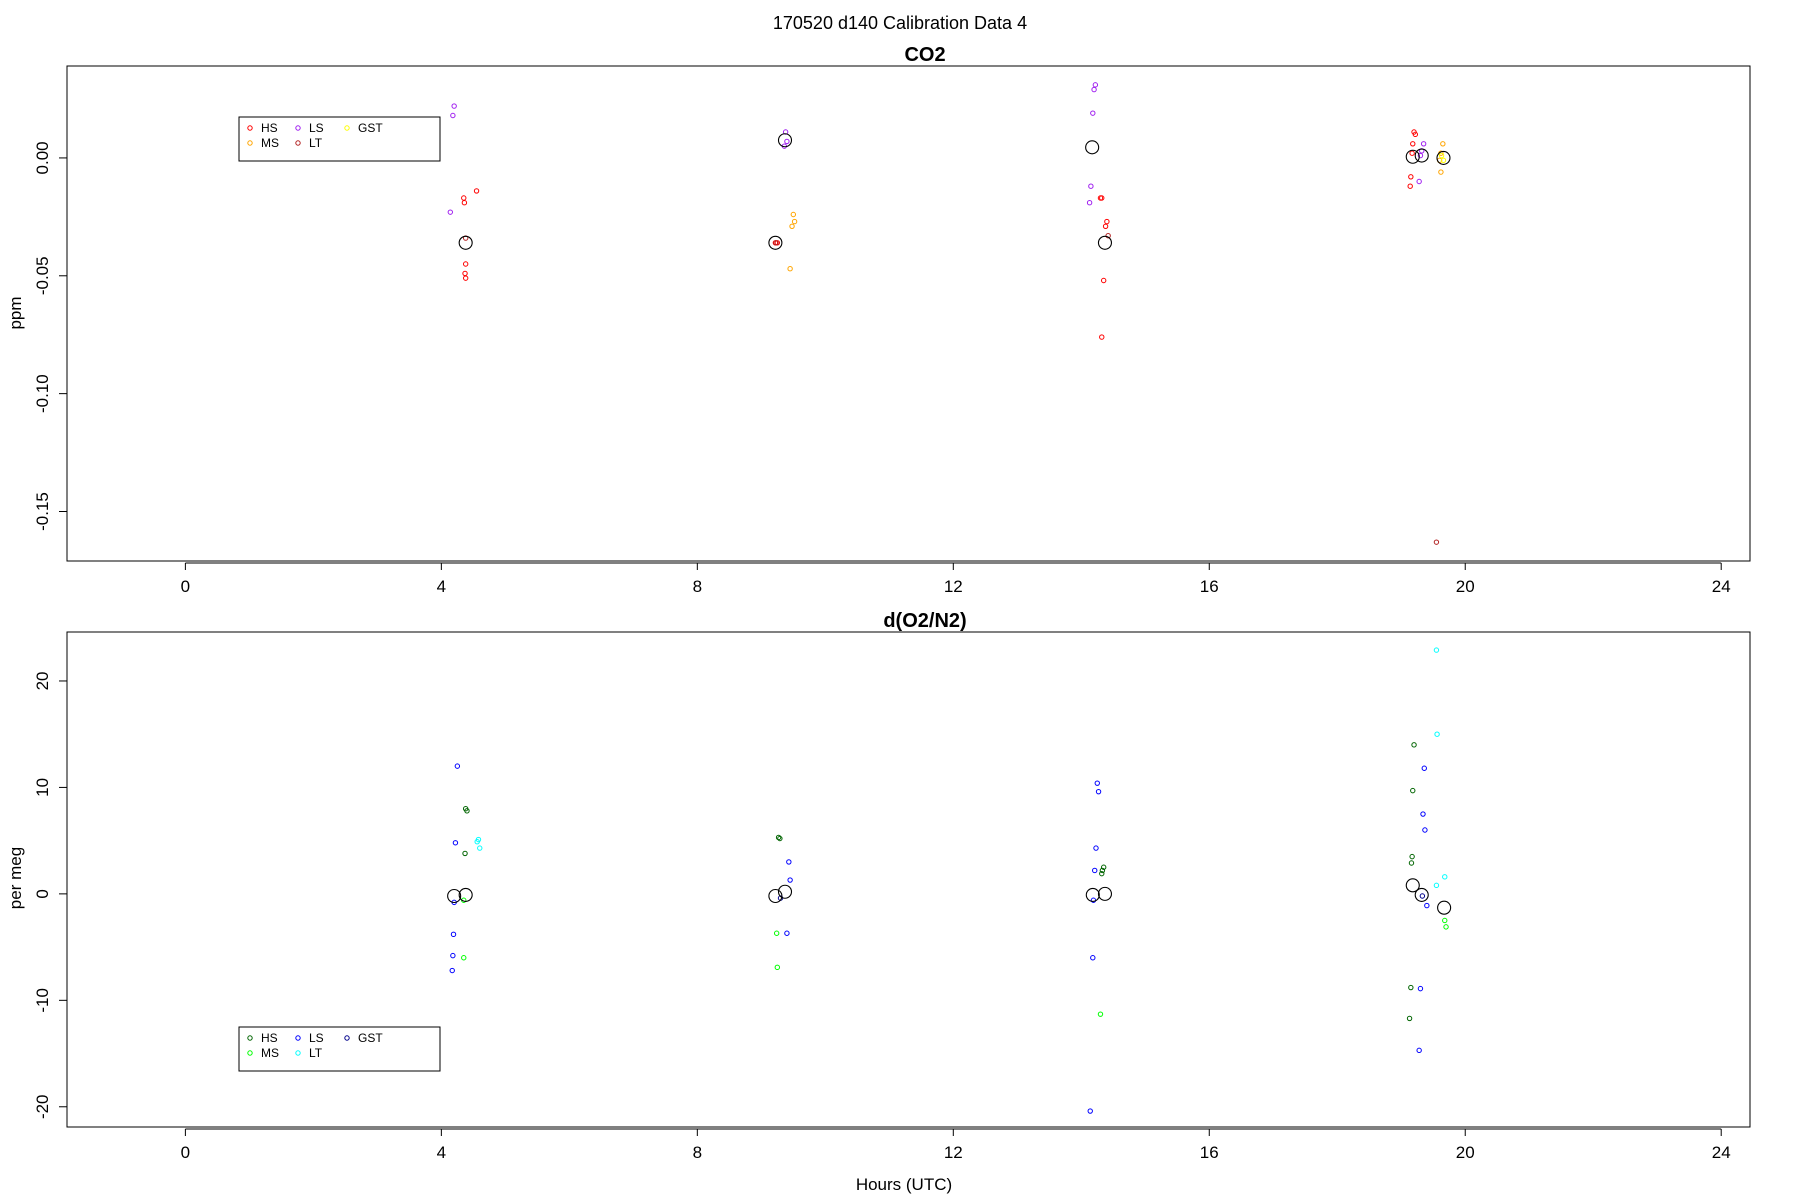 The width and height of the screenshot is (1800, 1200). Describe the element at coordinates (1465, 1152) in the screenshot. I see `o2n2-x-tick-label: 20` at that location.